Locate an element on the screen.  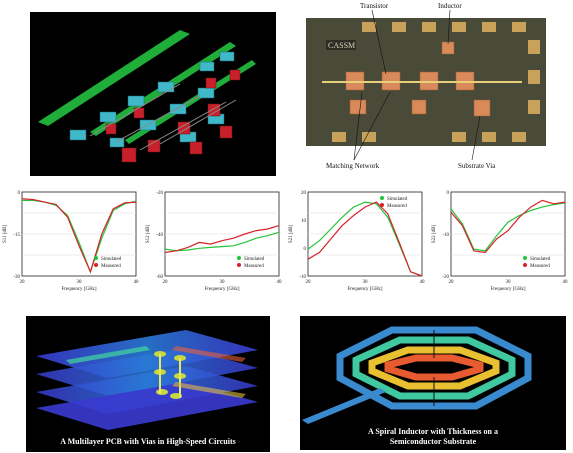
y-axis-label: S11 [dB] is located at coordinates (5, 234).